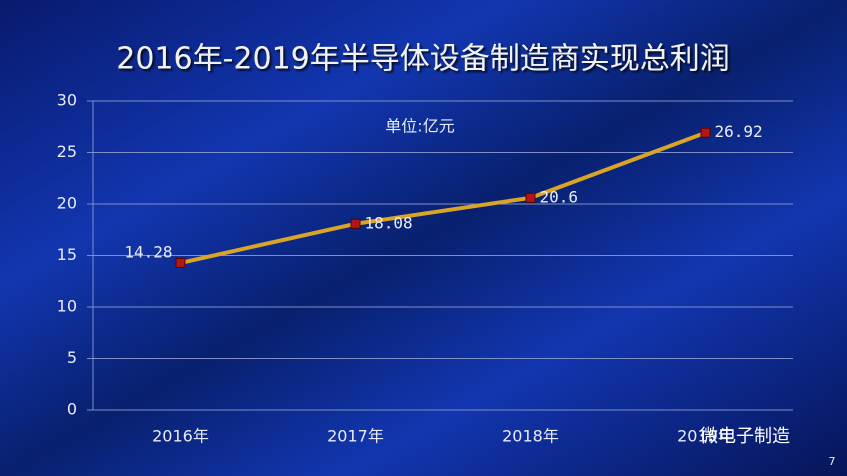 Image resolution: width=847 pixels, height=476 pixels. Describe the element at coordinates (148, 251) in the screenshot. I see `data-label: 14.28` at that location.